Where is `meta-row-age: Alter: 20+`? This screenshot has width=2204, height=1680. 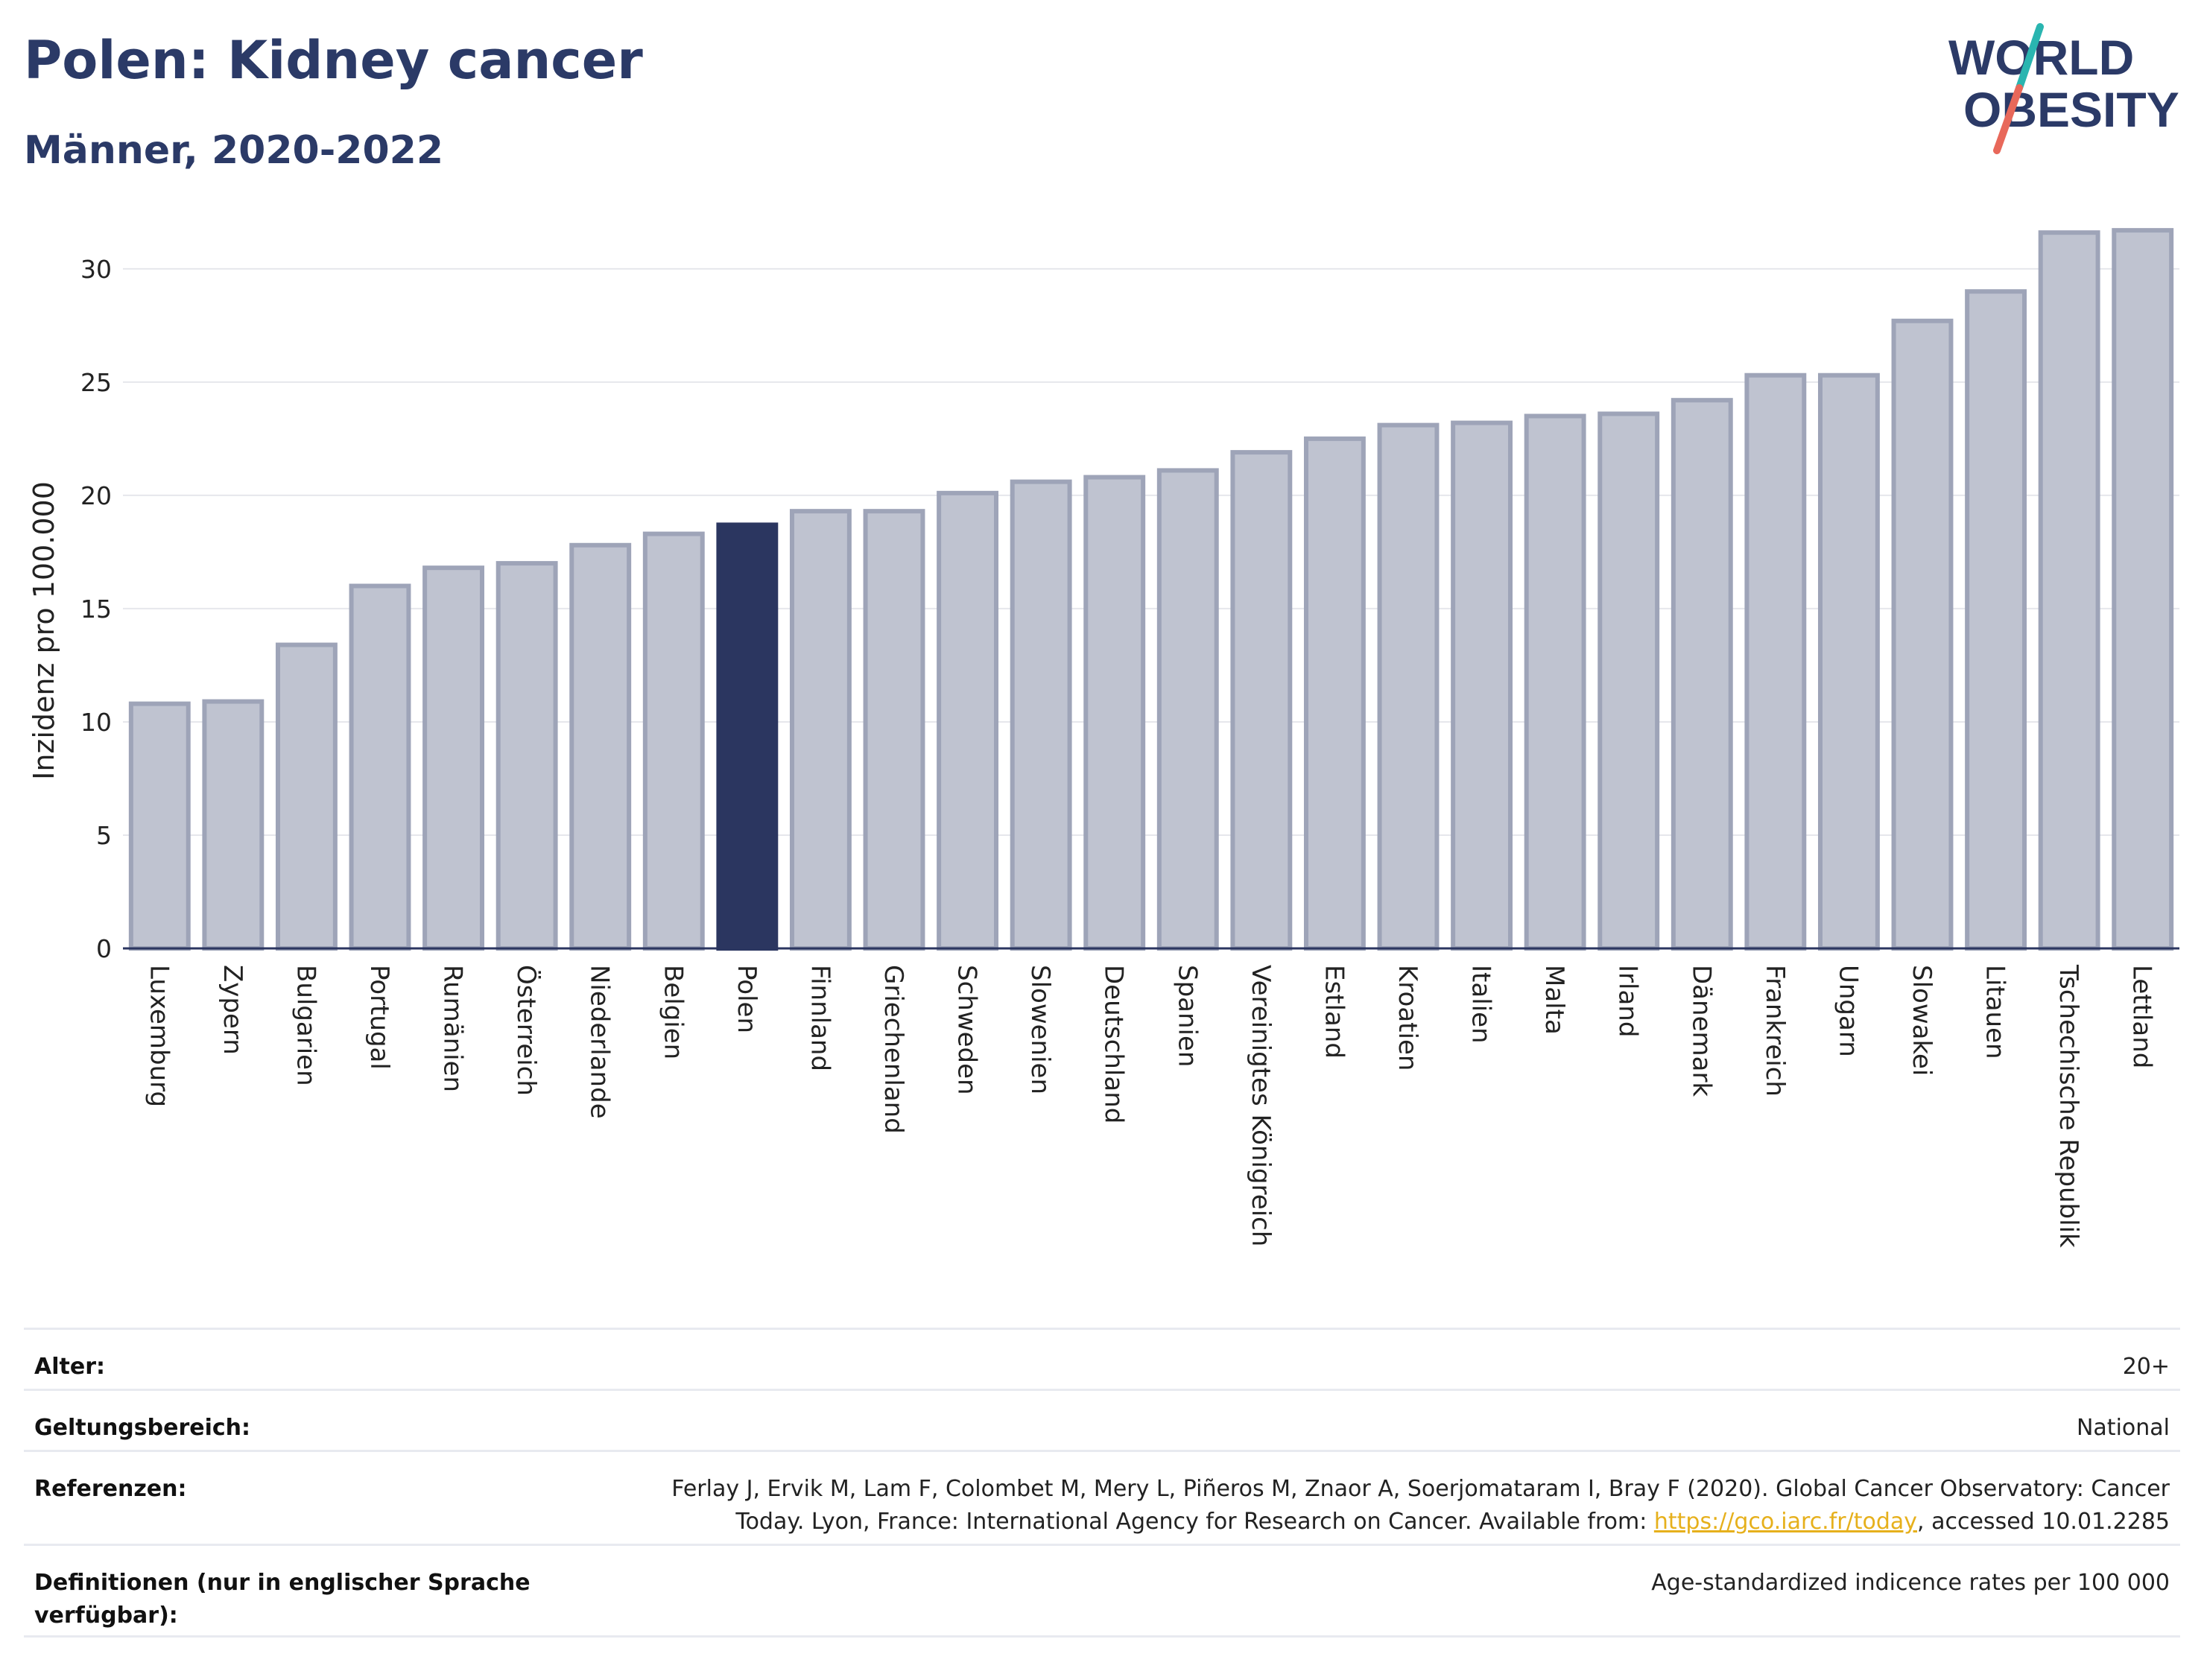
meta-row-age: Alter: 20+ is located at coordinates (1102, 1358).